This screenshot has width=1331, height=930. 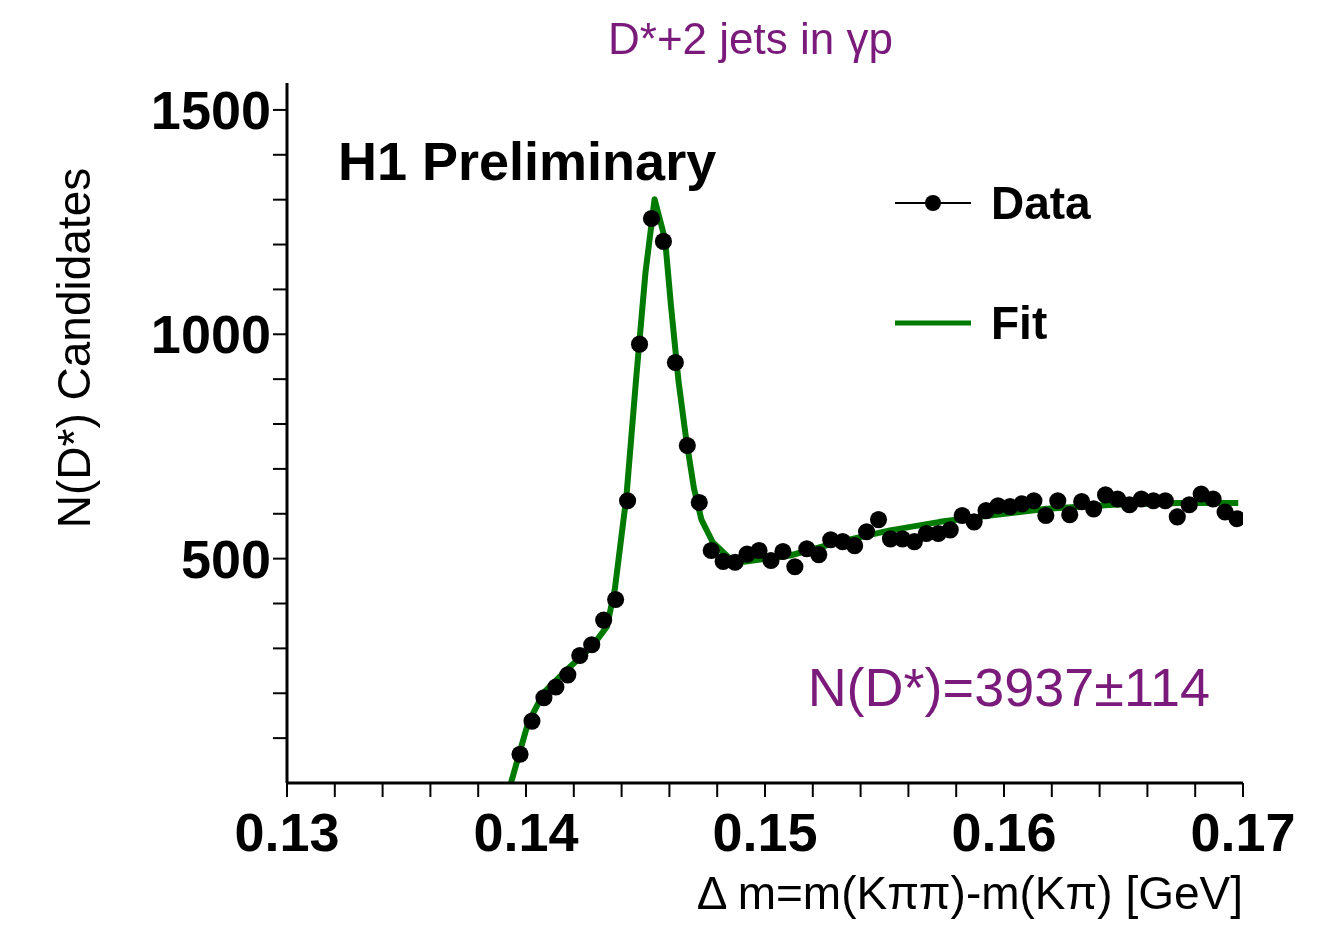 I want to click on x-tick-label: 0.15, so click(x=765, y=832).